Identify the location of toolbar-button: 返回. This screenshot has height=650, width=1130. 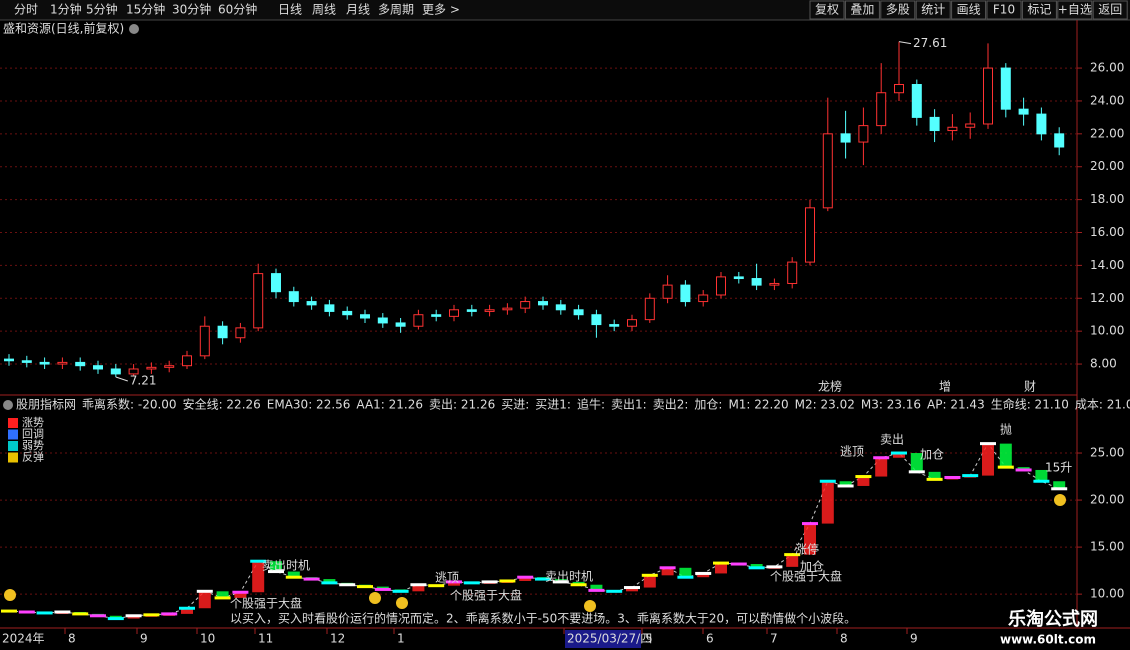
(1110, 10).